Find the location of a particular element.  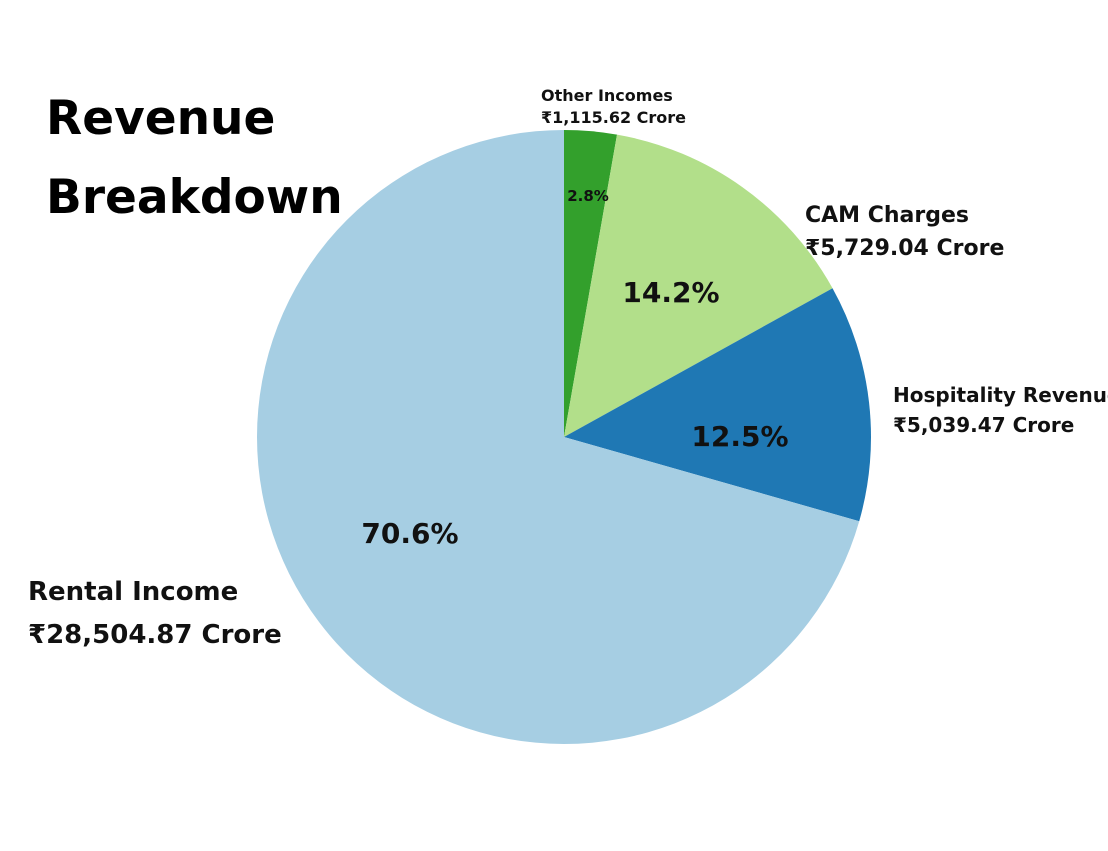

pie-category-name-cam-charges: CAM Charges is located at coordinates (887, 215).